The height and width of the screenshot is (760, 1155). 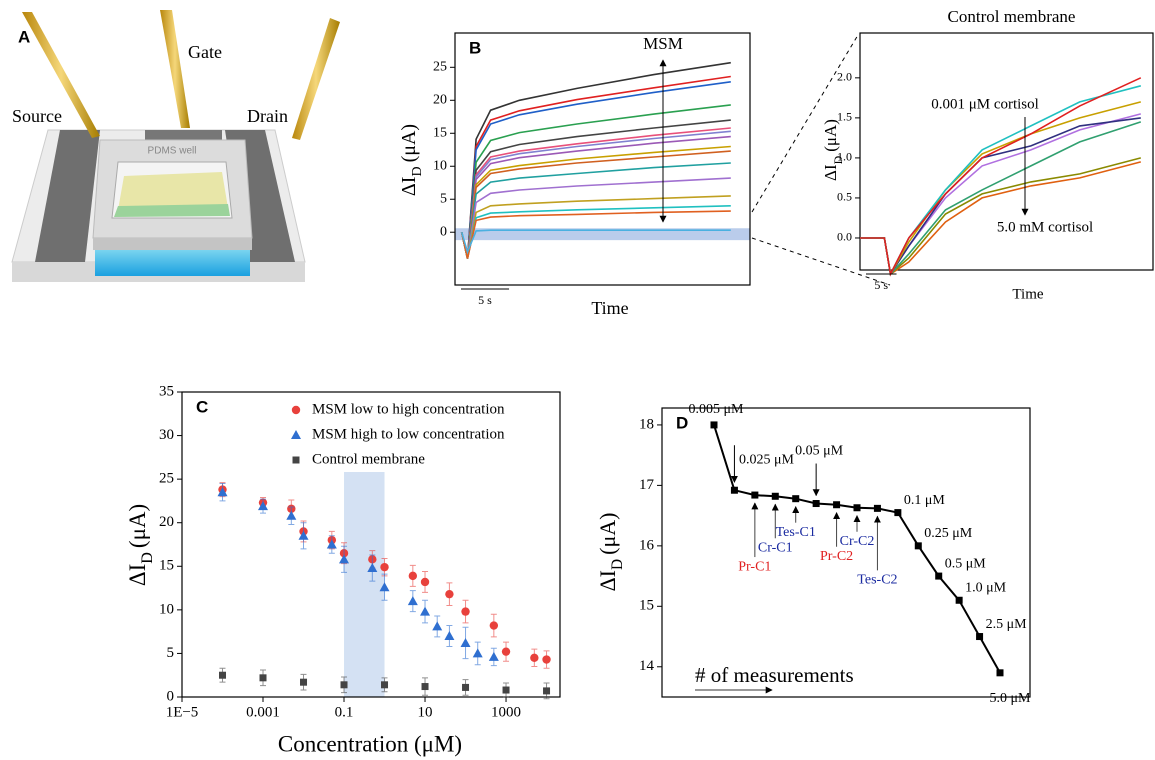 What do you see at coordinates (166, 391) in the screenshot?
I see `y-tick-label: 35` at bounding box center [166, 391].